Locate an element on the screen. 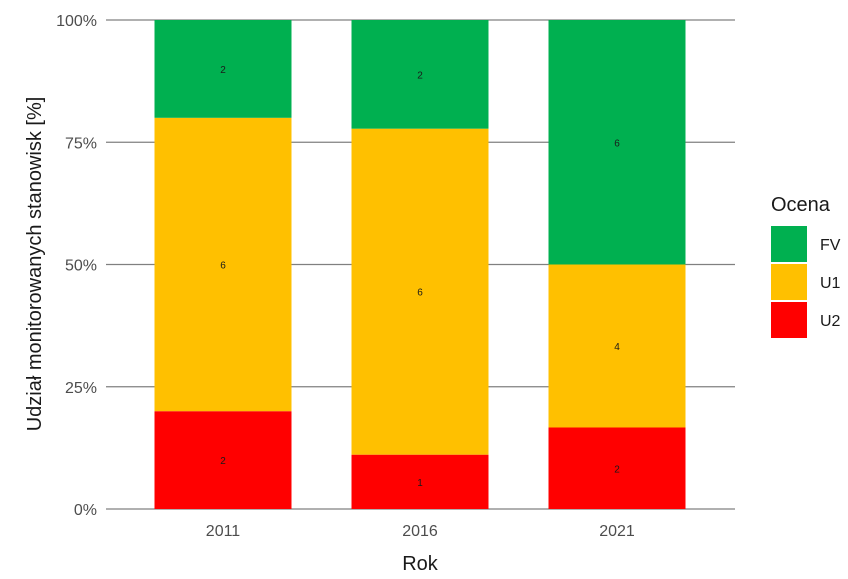 This screenshot has width=848, height=579. bar-segment-u2-2021 is located at coordinates (617, 468).